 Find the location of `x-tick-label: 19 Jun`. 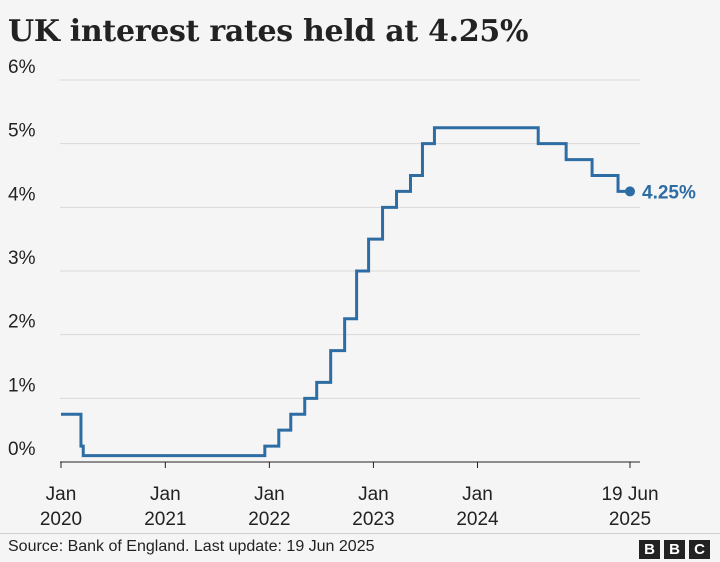

x-tick-label: 19 Jun is located at coordinates (629, 494).